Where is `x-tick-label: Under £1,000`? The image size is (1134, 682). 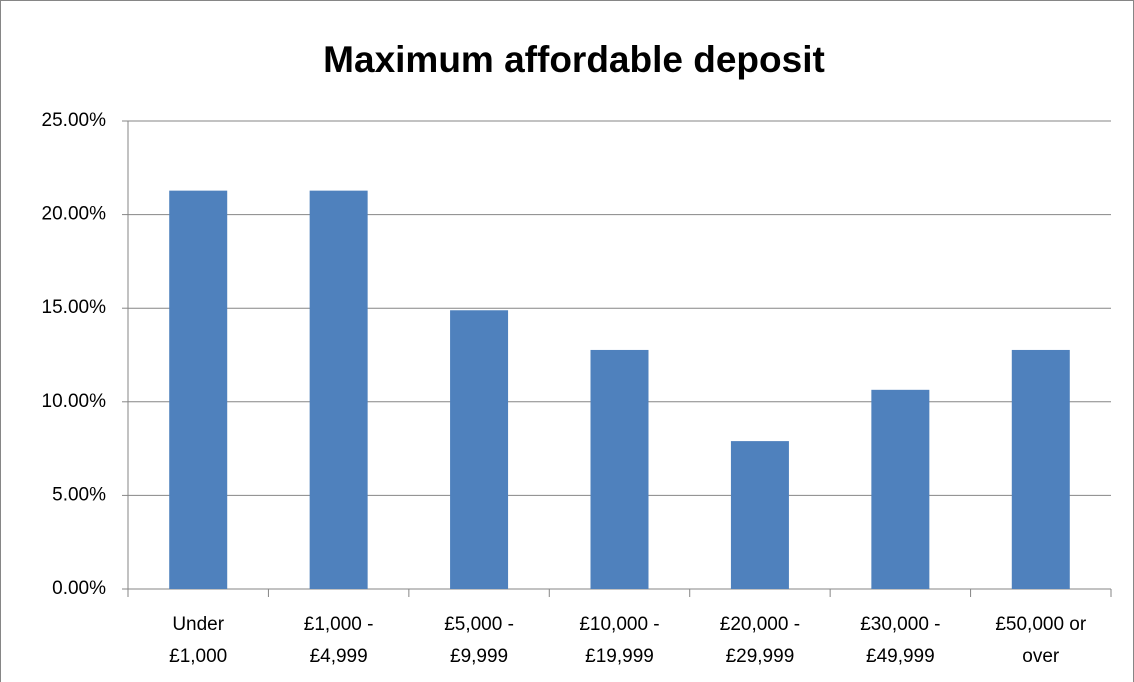
x-tick-label: Under £1,000 is located at coordinates (198, 640).